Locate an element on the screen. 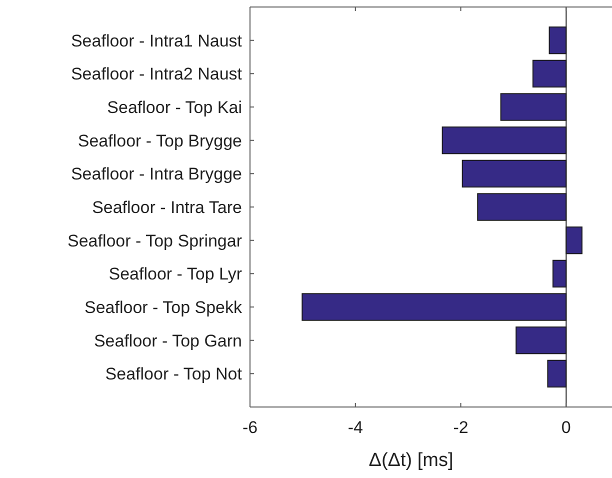  y-tick-label: Seafloor - Top Springar is located at coordinates (154, 240).